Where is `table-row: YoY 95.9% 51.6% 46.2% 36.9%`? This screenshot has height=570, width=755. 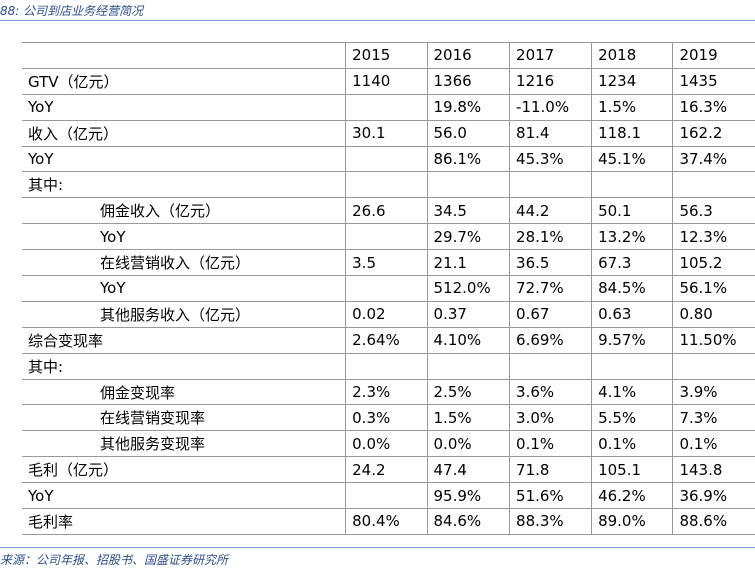
table-row: YoY 95.9% 51.6% 46.2% 36.9% is located at coordinates (388, 496).